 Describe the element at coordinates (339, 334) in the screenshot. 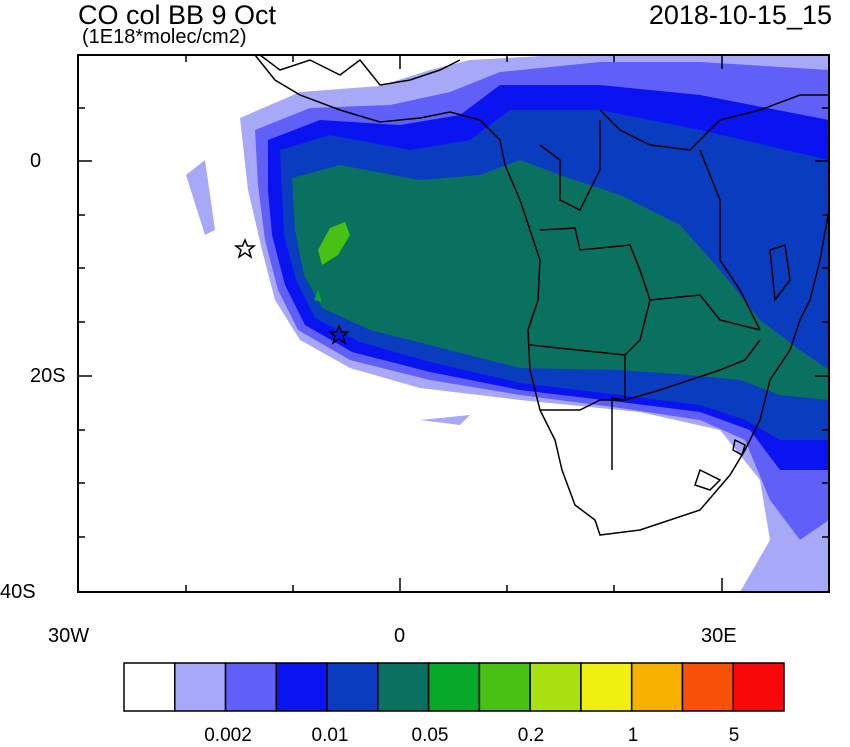

I see `star-marker-ascension` at that location.